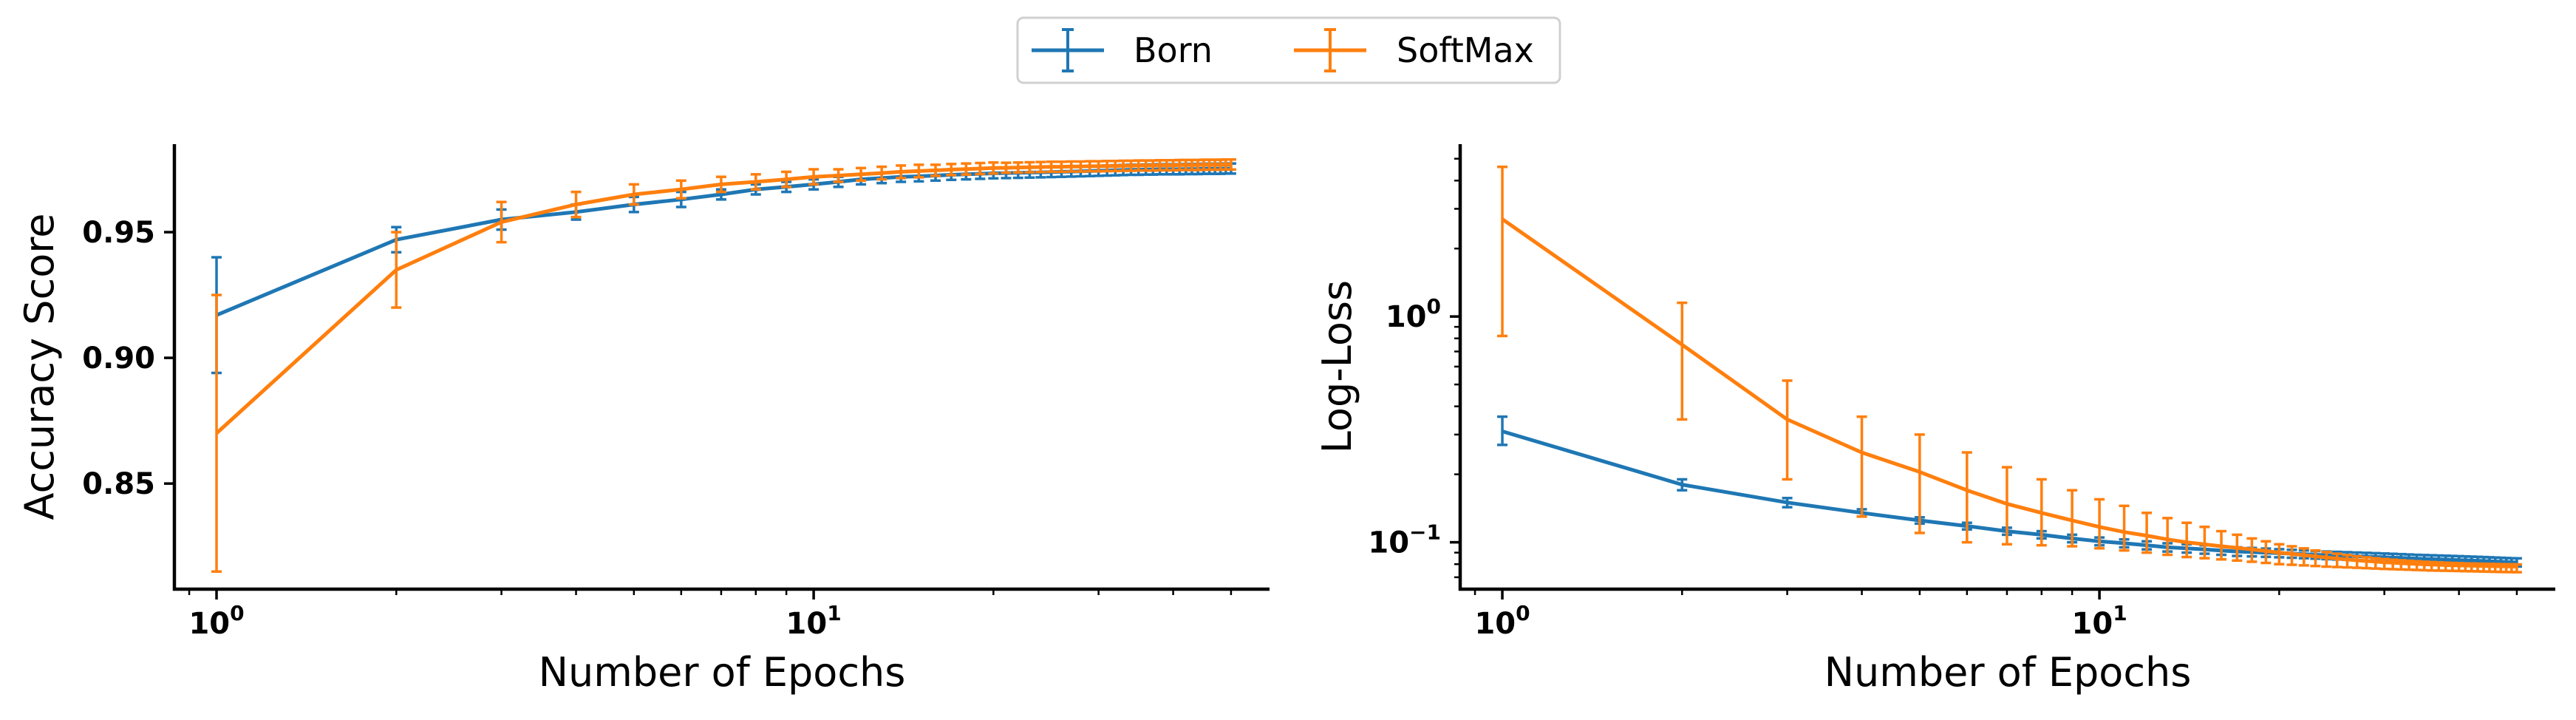 This screenshot has height=720, width=2576. I want to click on legend-label-born: Born, so click(1173, 50).